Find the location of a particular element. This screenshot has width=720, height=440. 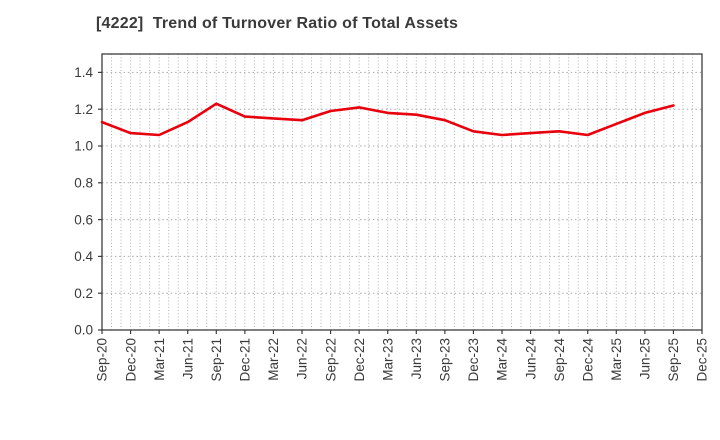

x-tick-label: Jun-22 is located at coordinates (302, 358).